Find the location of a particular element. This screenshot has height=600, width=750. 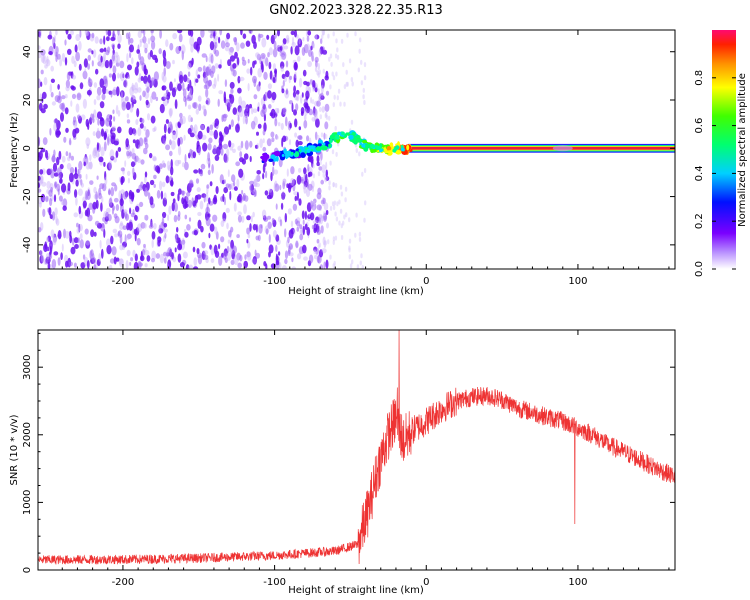

x-tick-label: 0 is located at coordinates (426, 281).